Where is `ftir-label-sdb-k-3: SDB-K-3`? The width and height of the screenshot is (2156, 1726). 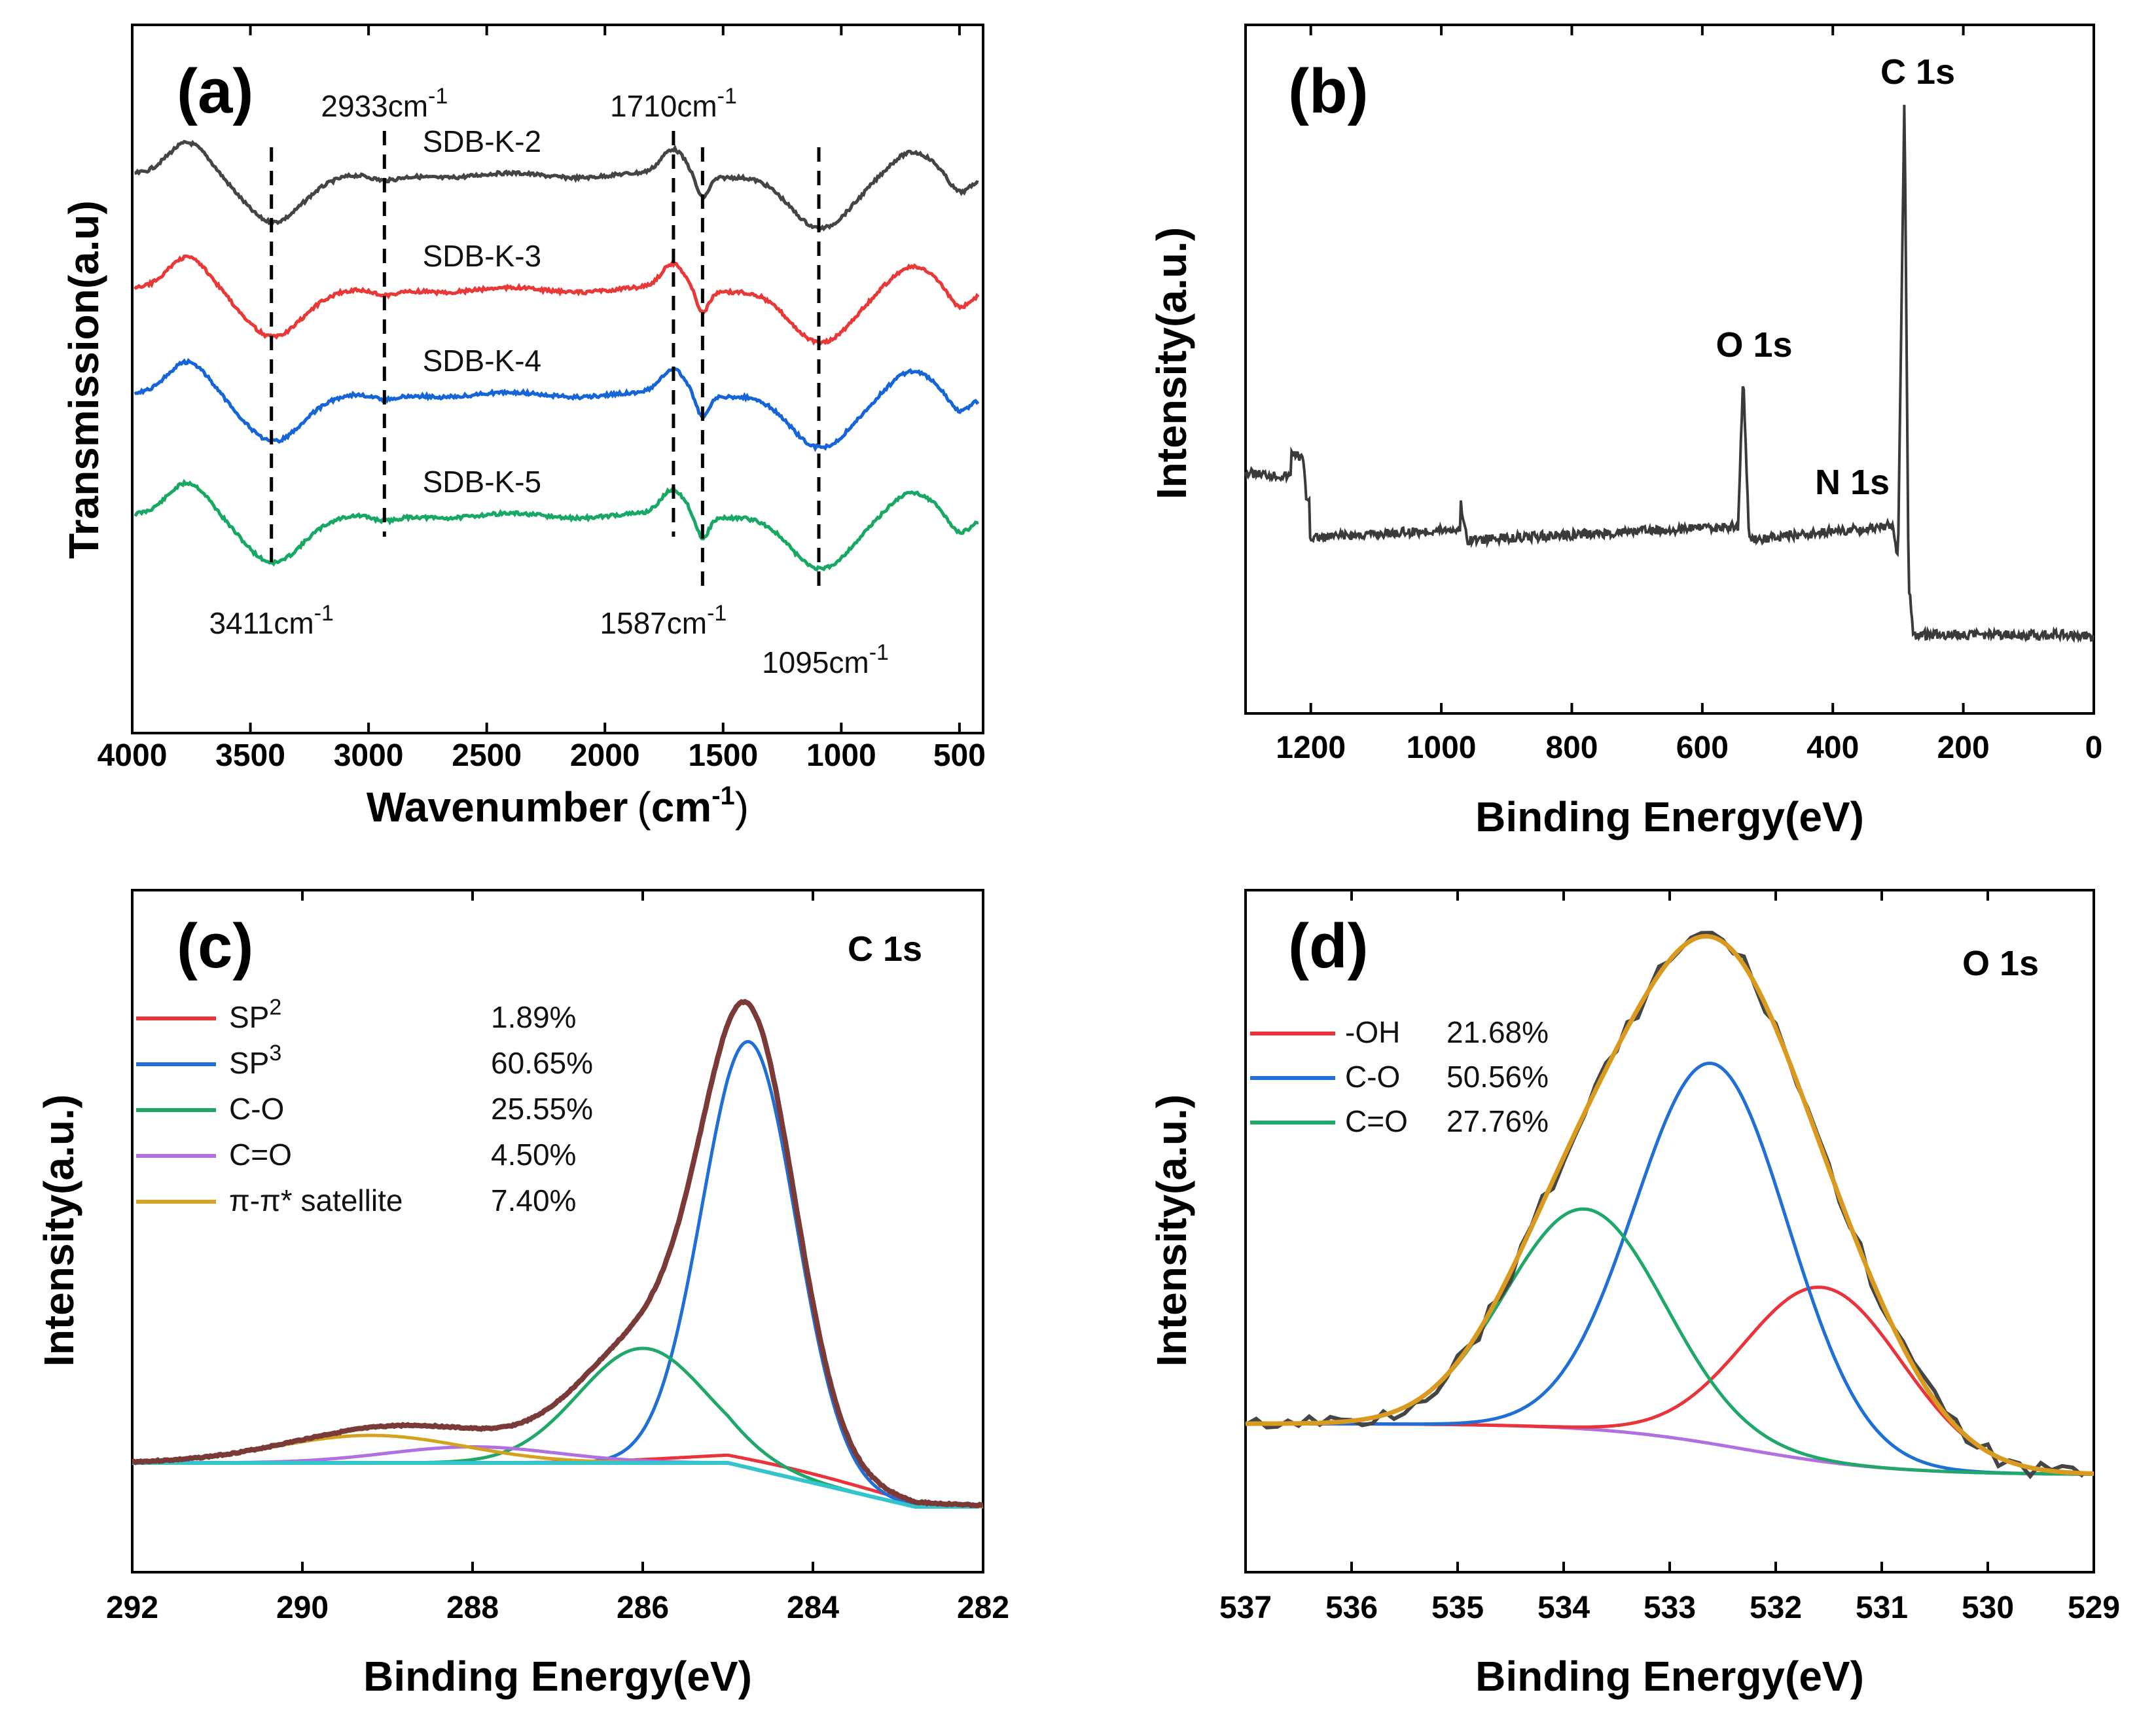 ftir-label-sdb-k-3: SDB-K-3 is located at coordinates (482, 256).